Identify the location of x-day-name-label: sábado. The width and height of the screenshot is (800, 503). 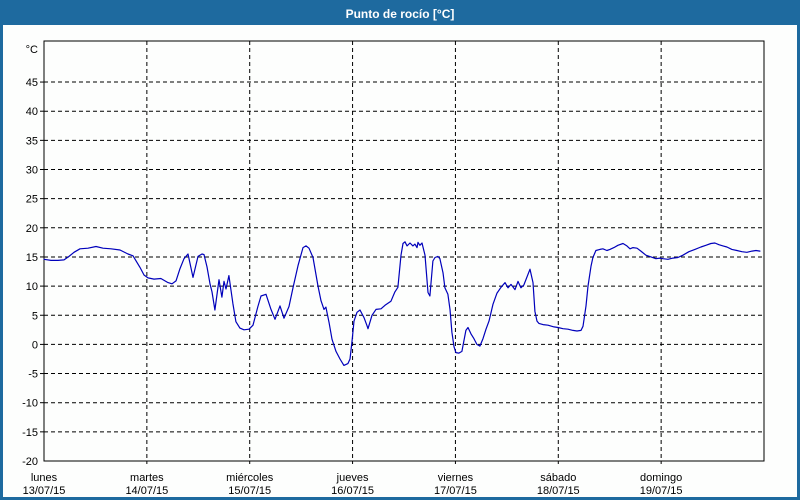
(558, 478).